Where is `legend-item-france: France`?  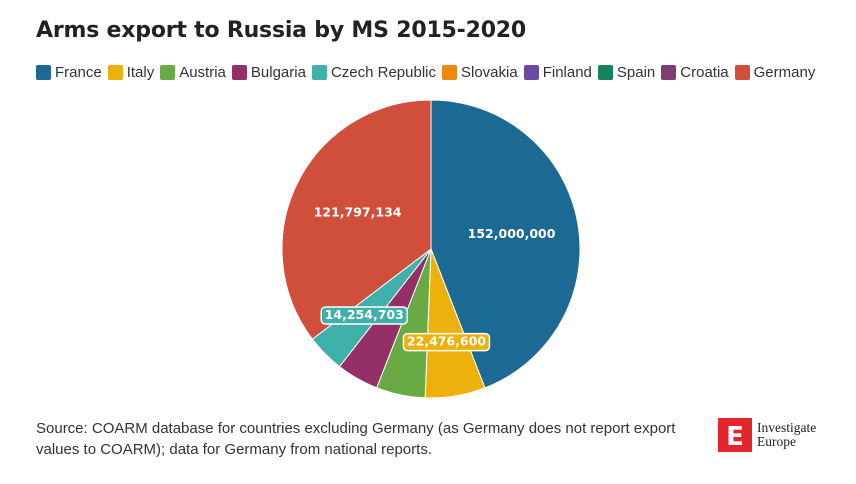
legend-item-france: France is located at coordinates (69, 72).